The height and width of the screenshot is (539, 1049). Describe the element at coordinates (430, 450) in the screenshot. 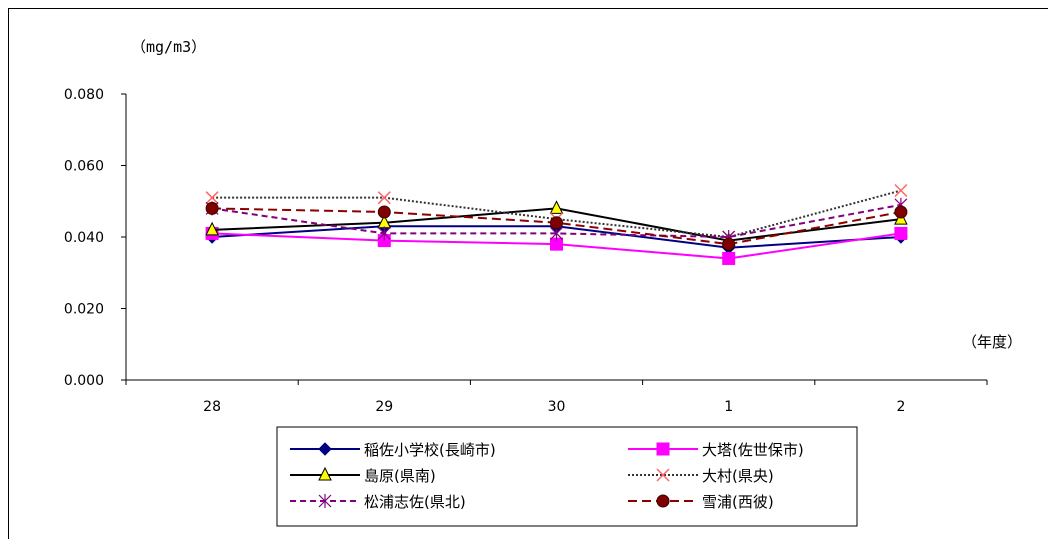

I see `legend-label: 稲佐小学校(長崎市)` at that location.